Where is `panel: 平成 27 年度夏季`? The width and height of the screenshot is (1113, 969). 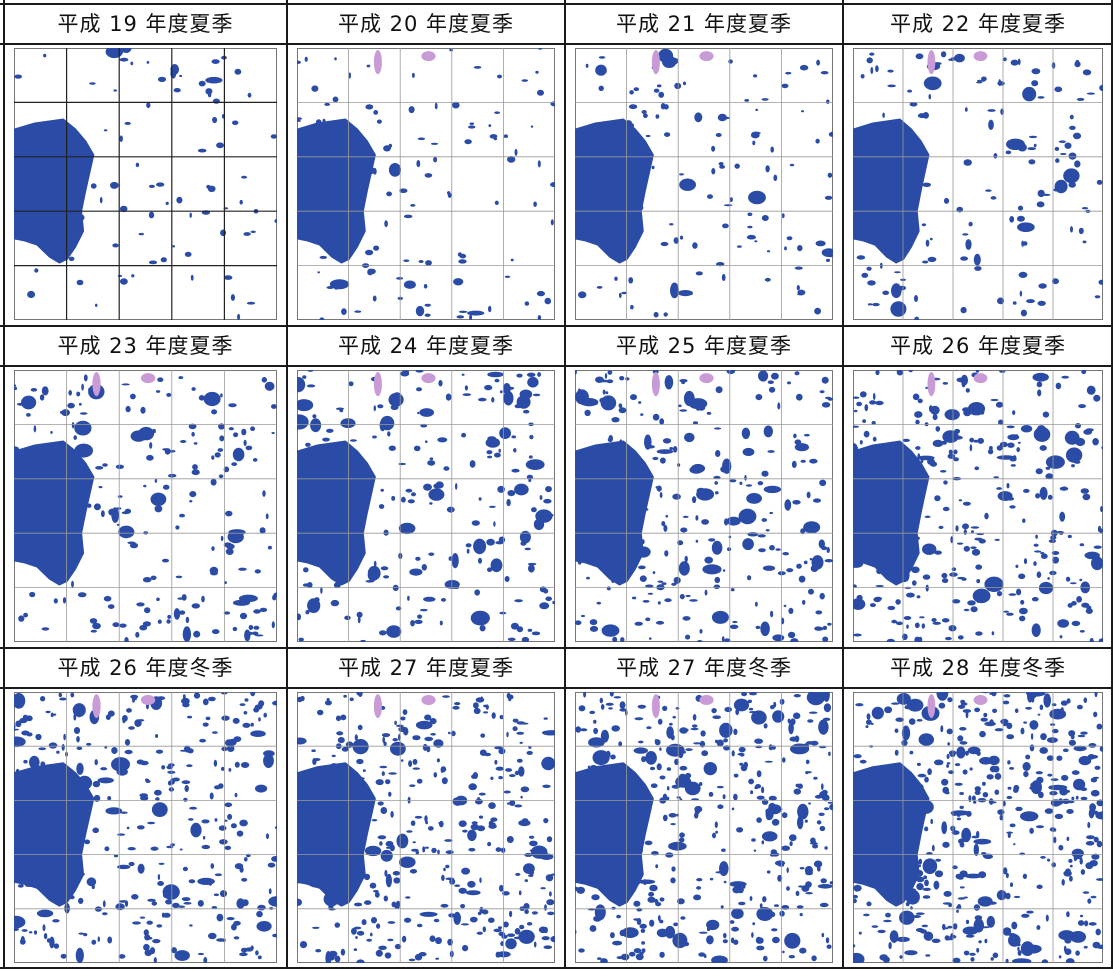
panel: 平成 27 年度夏季 is located at coordinates (426, 808).